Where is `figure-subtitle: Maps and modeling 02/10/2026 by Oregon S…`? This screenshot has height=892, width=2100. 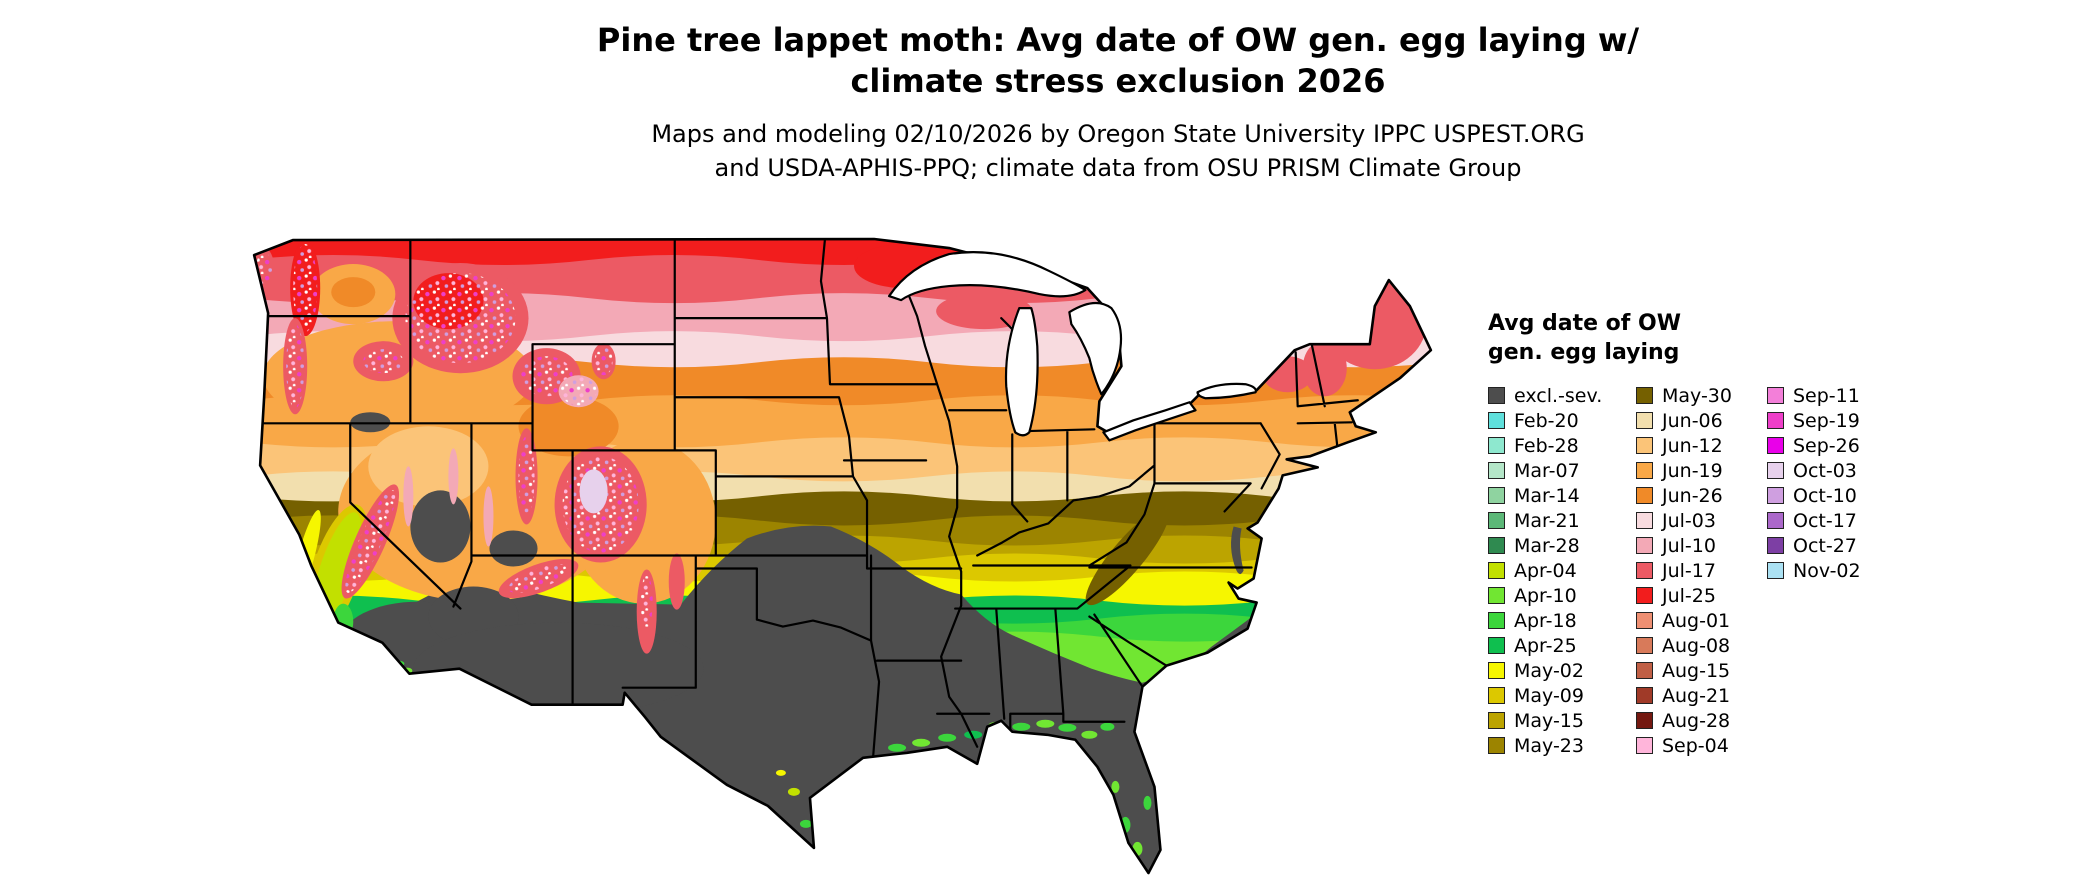
figure-subtitle: Maps and modeling 02/10/2026 by Oregon S… is located at coordinates (1118, 150).